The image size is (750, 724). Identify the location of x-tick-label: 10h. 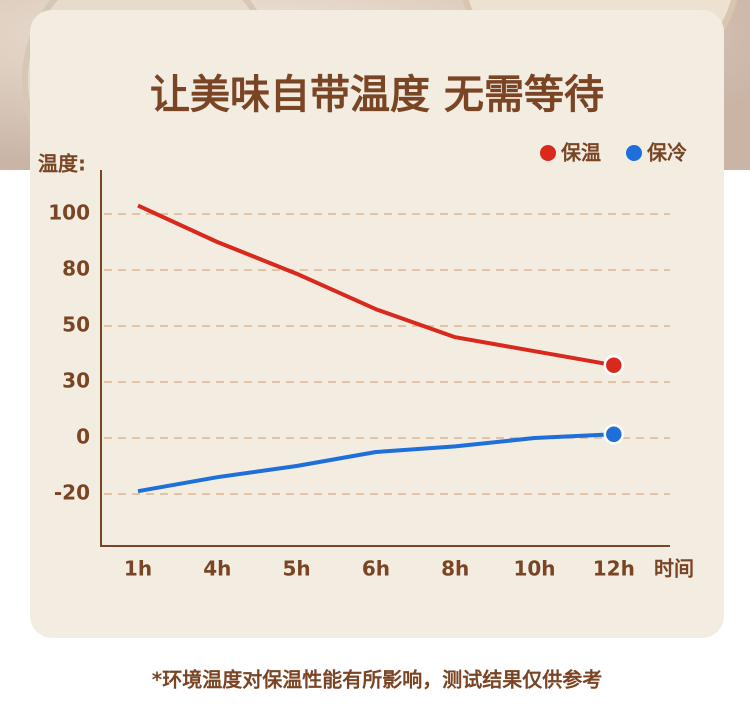
(534, 569).